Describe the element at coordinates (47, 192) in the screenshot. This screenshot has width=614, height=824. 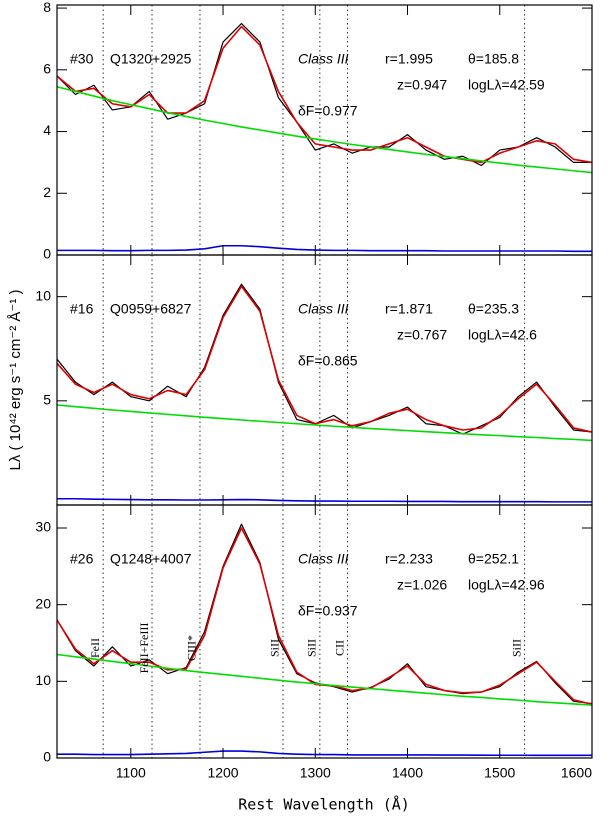
I see `y-tick-label: 2` at that location.